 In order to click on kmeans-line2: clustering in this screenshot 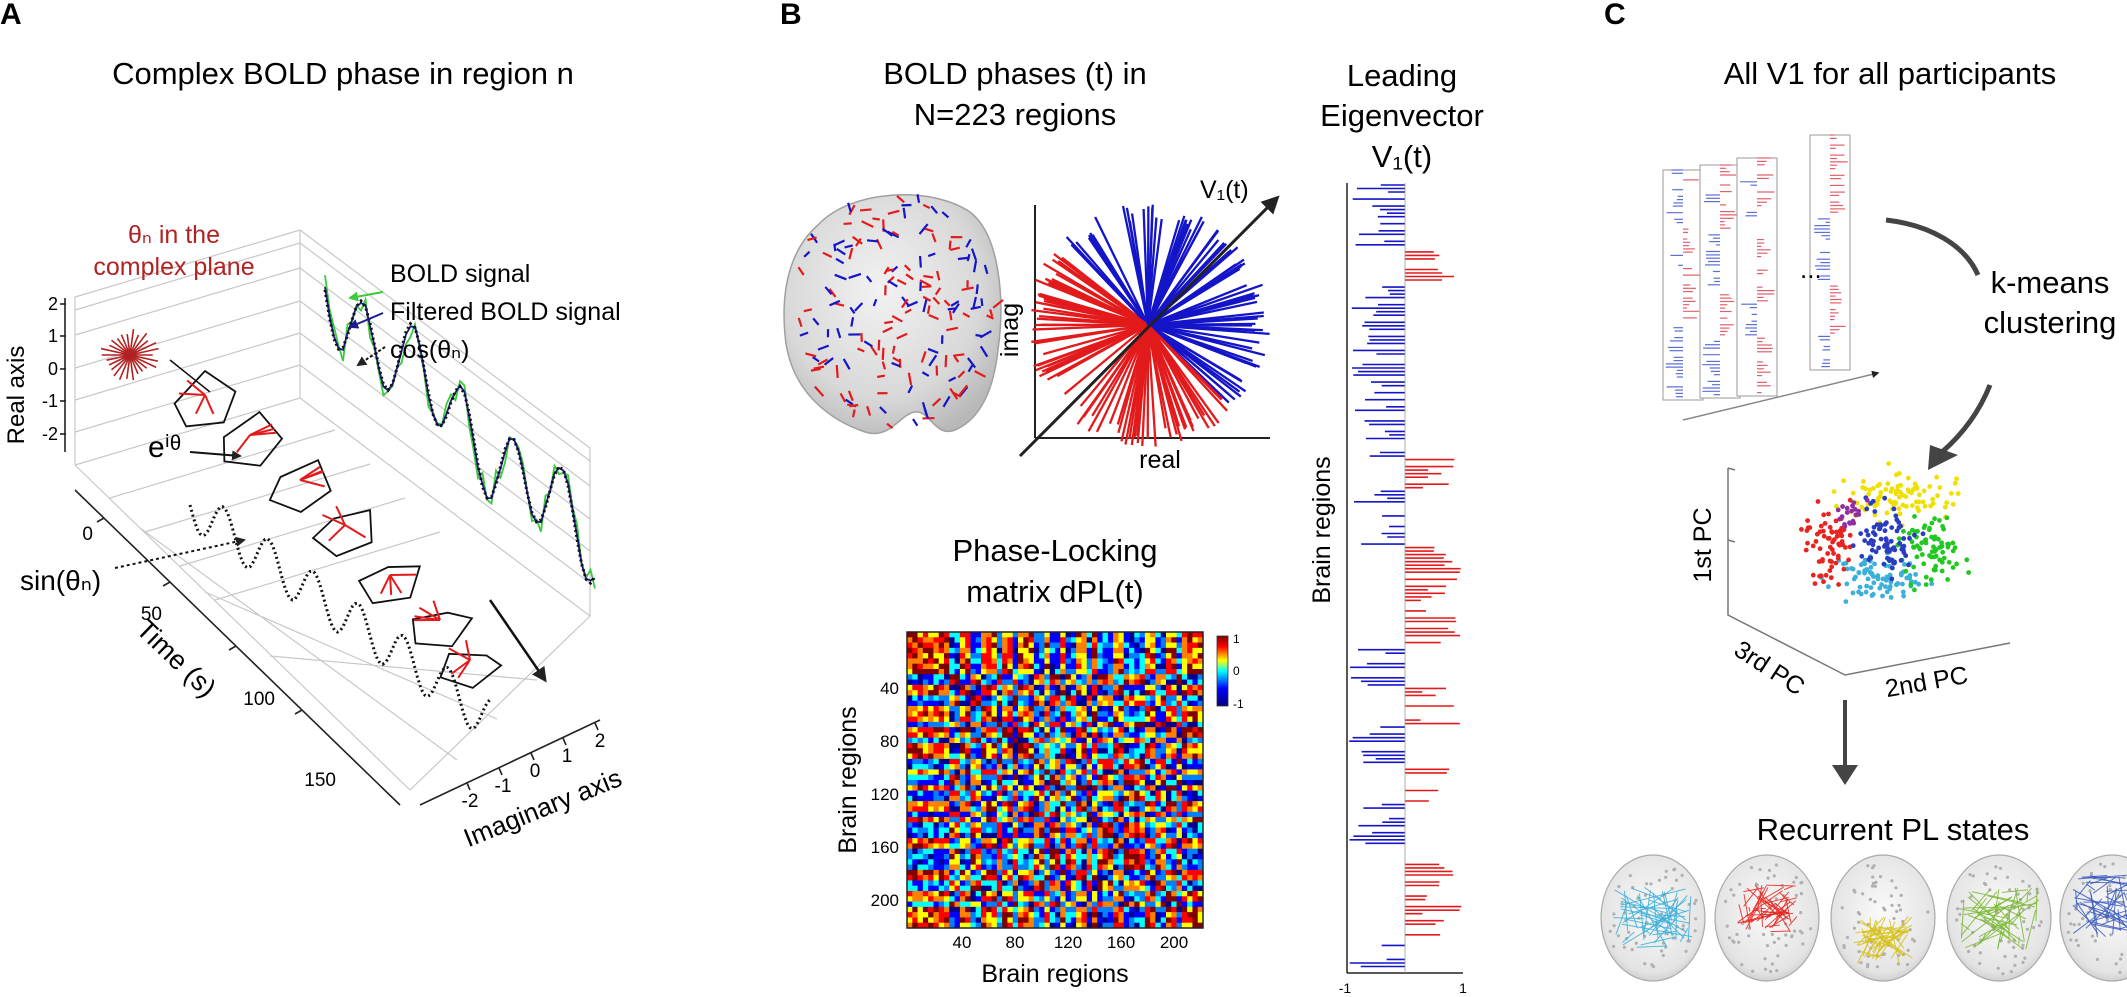, I will do `click(2050, 322)`.